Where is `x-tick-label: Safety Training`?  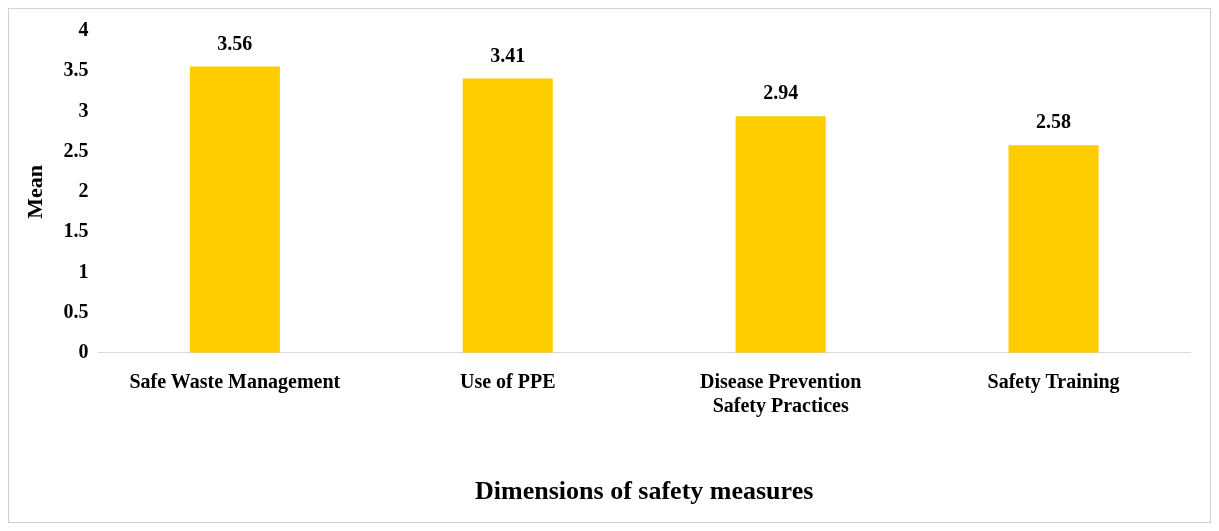 x-tick-label: Safety Training is located at coordinates (1053, 381).